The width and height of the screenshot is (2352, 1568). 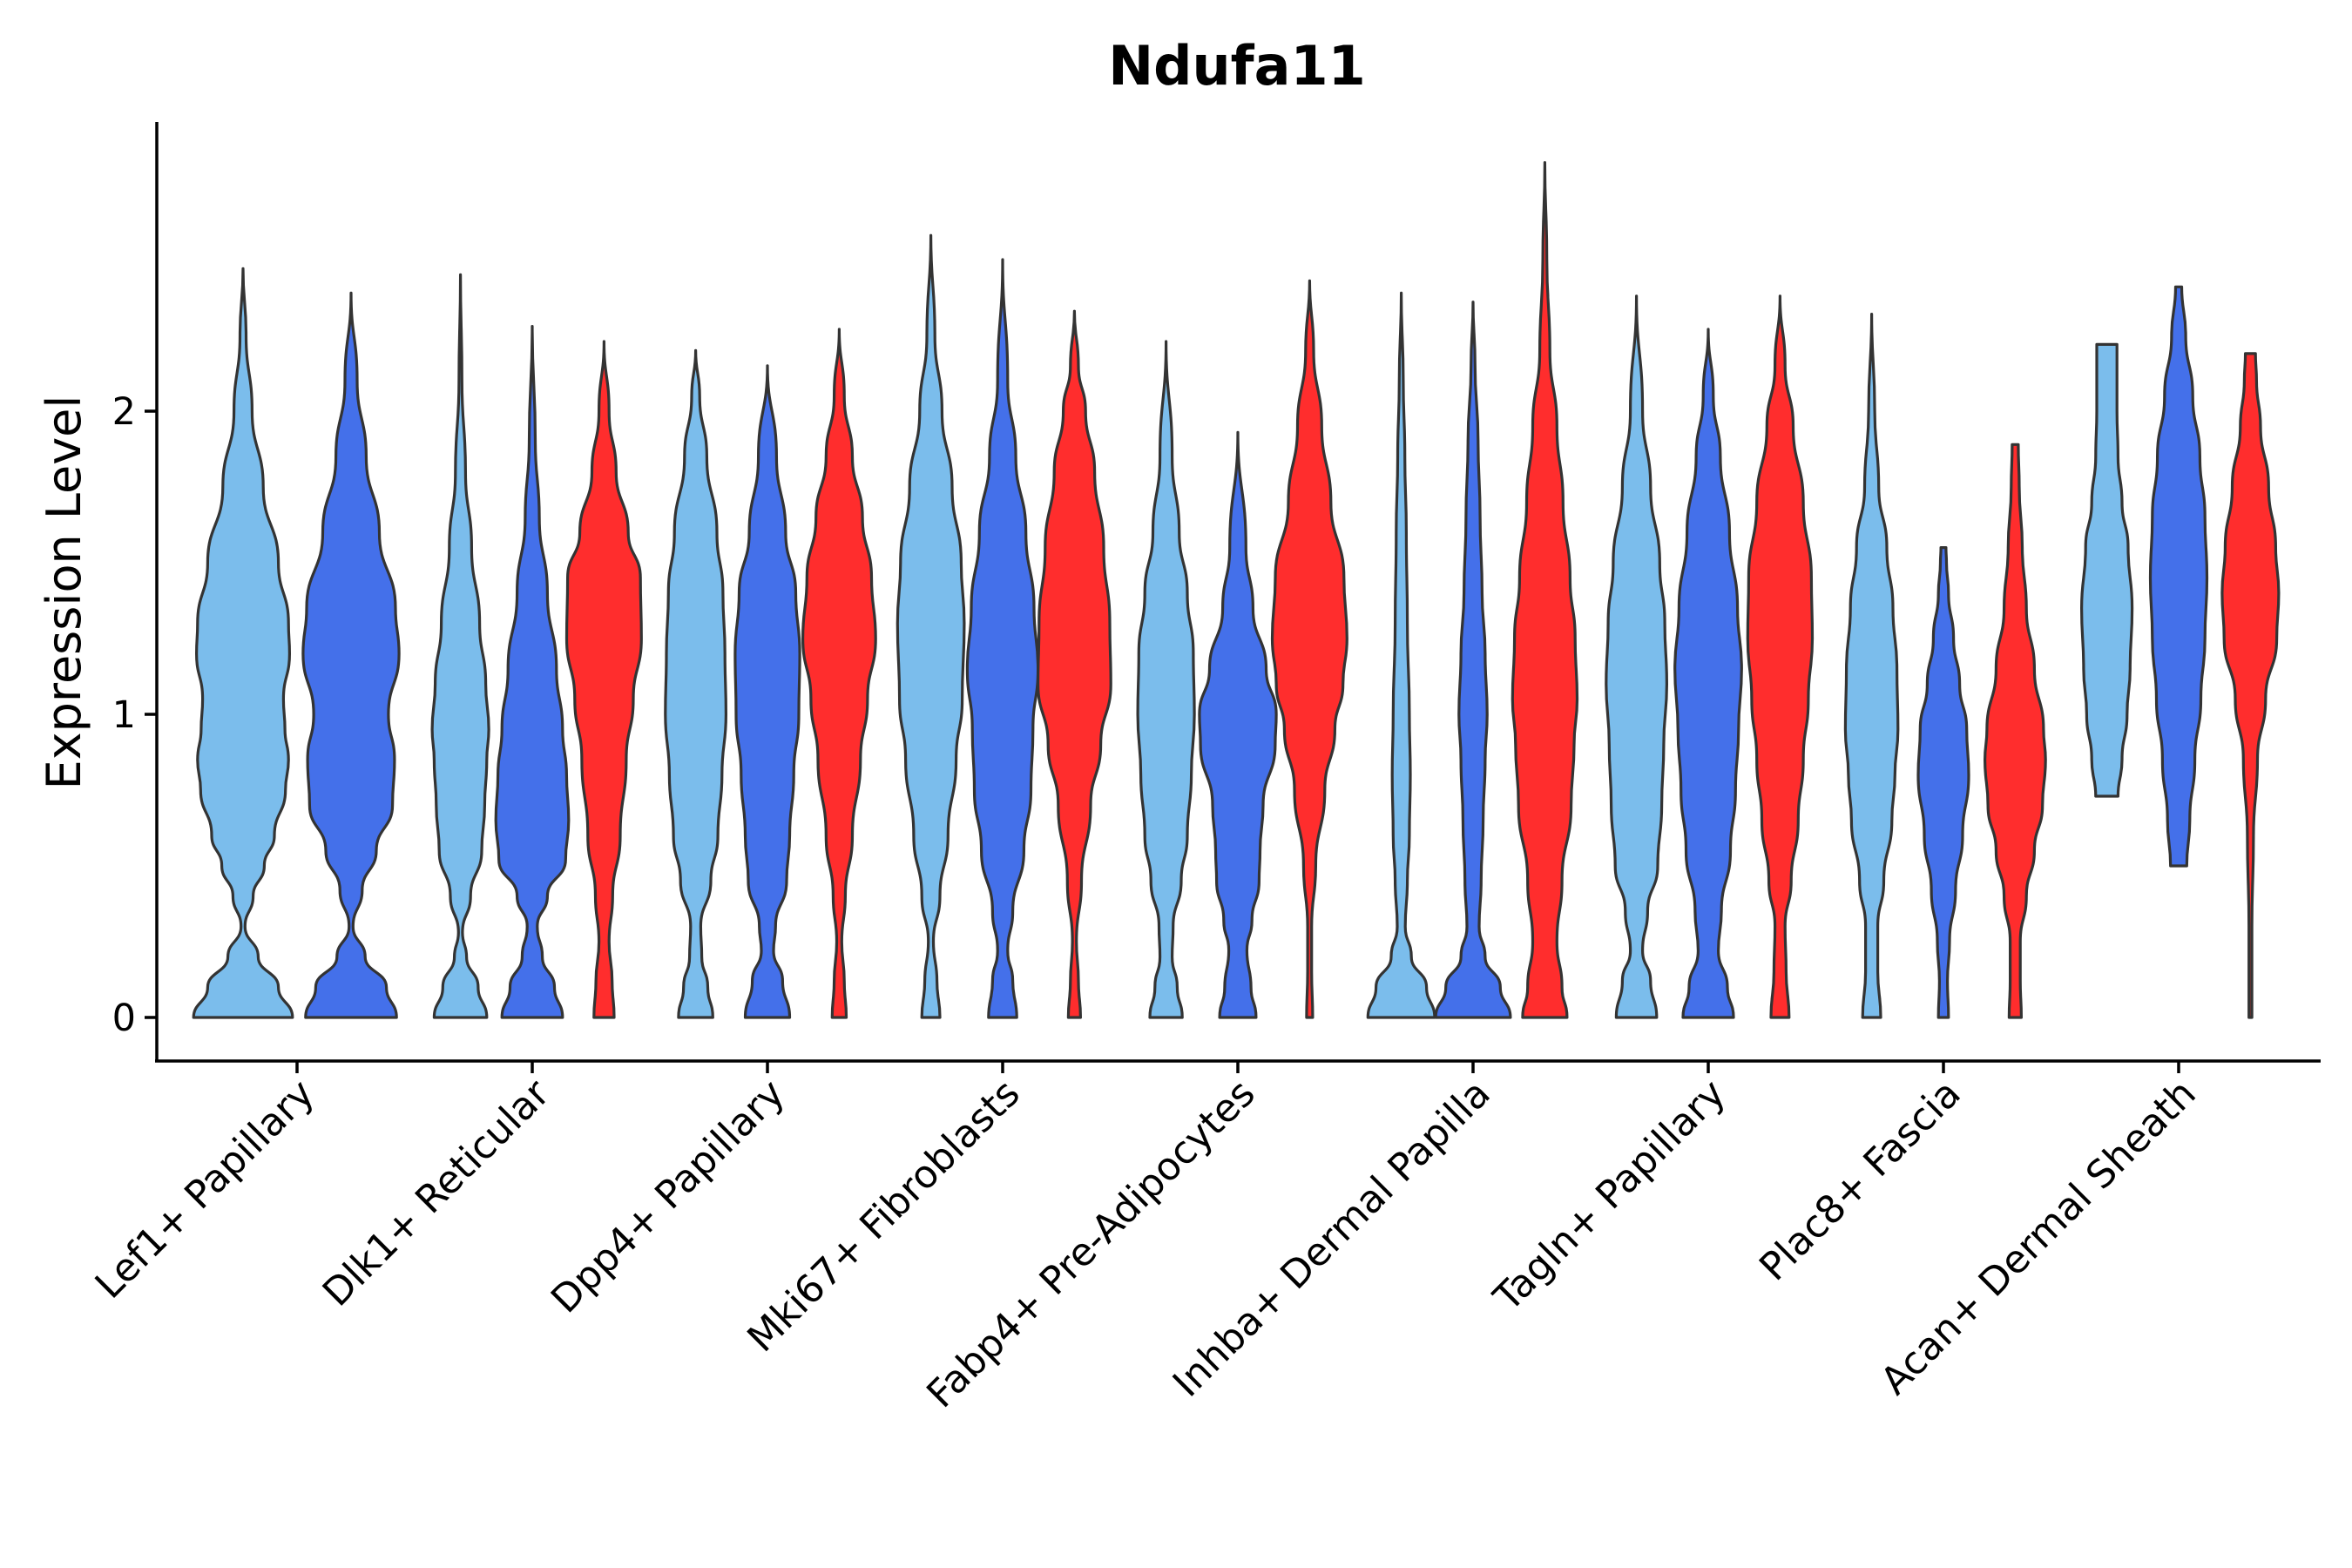 I want to click on violin-lef1-papillary-light-blue, so click(x=243, y=643).